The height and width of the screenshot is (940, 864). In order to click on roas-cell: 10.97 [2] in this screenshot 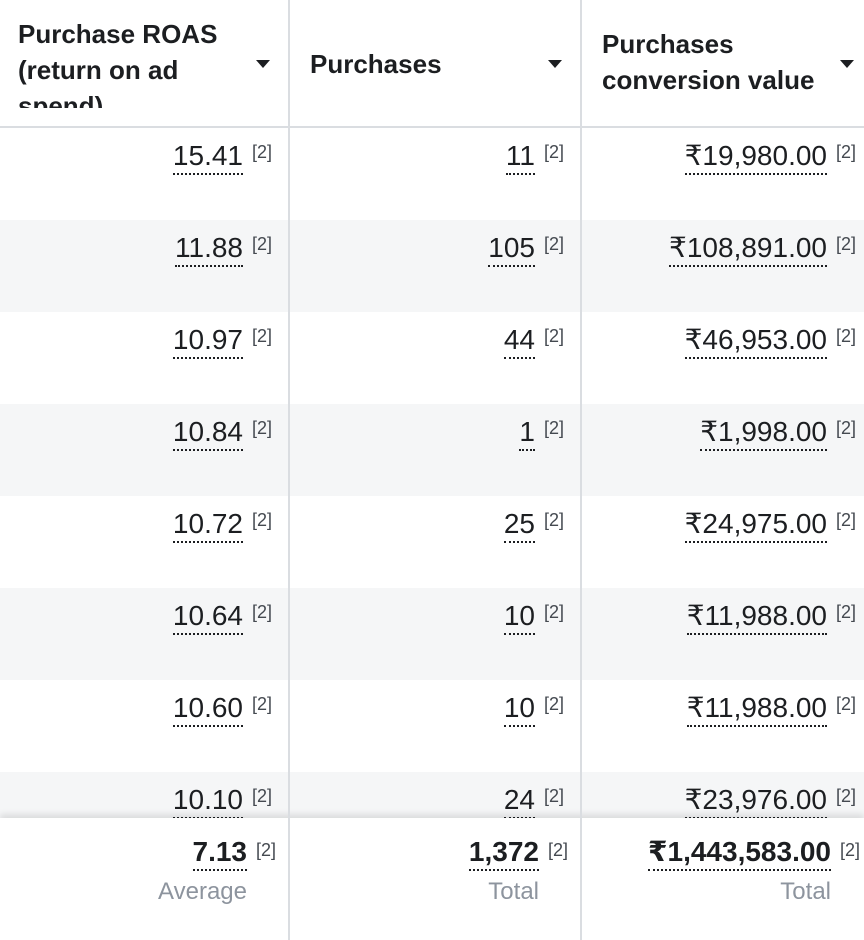, I will do `click(144, 358)`.